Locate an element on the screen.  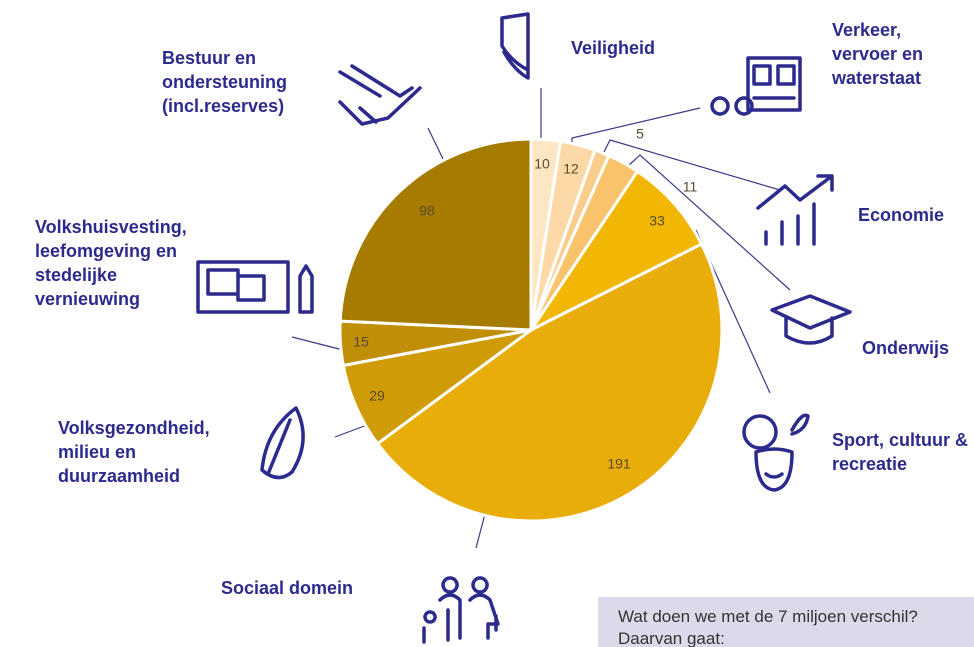
category-label: Veiligheid is located at coordinates (613, 48).